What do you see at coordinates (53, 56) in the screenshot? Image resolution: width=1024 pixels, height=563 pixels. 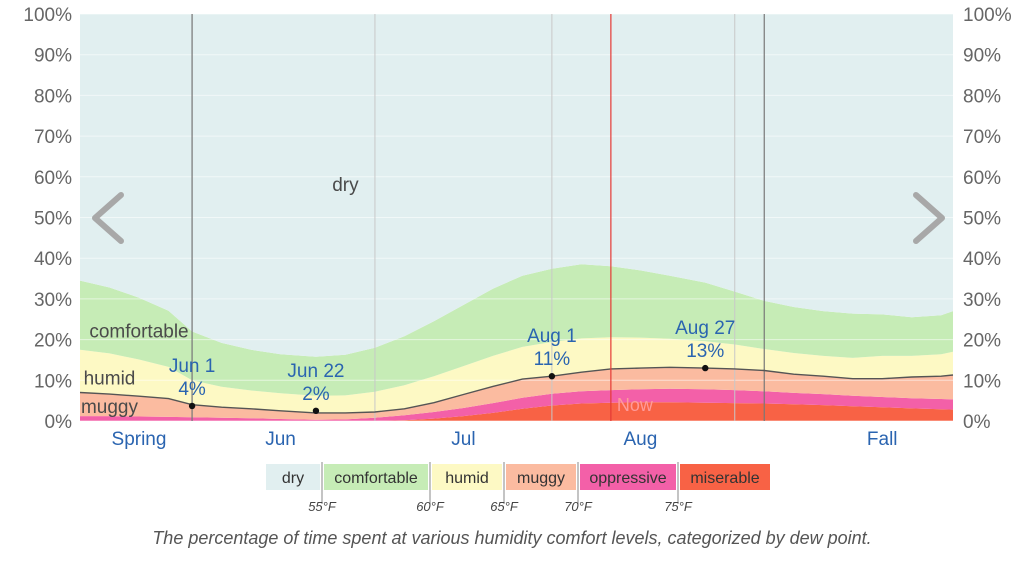 I see `y-tick-left: 90%` at bounding box center [53, 56].